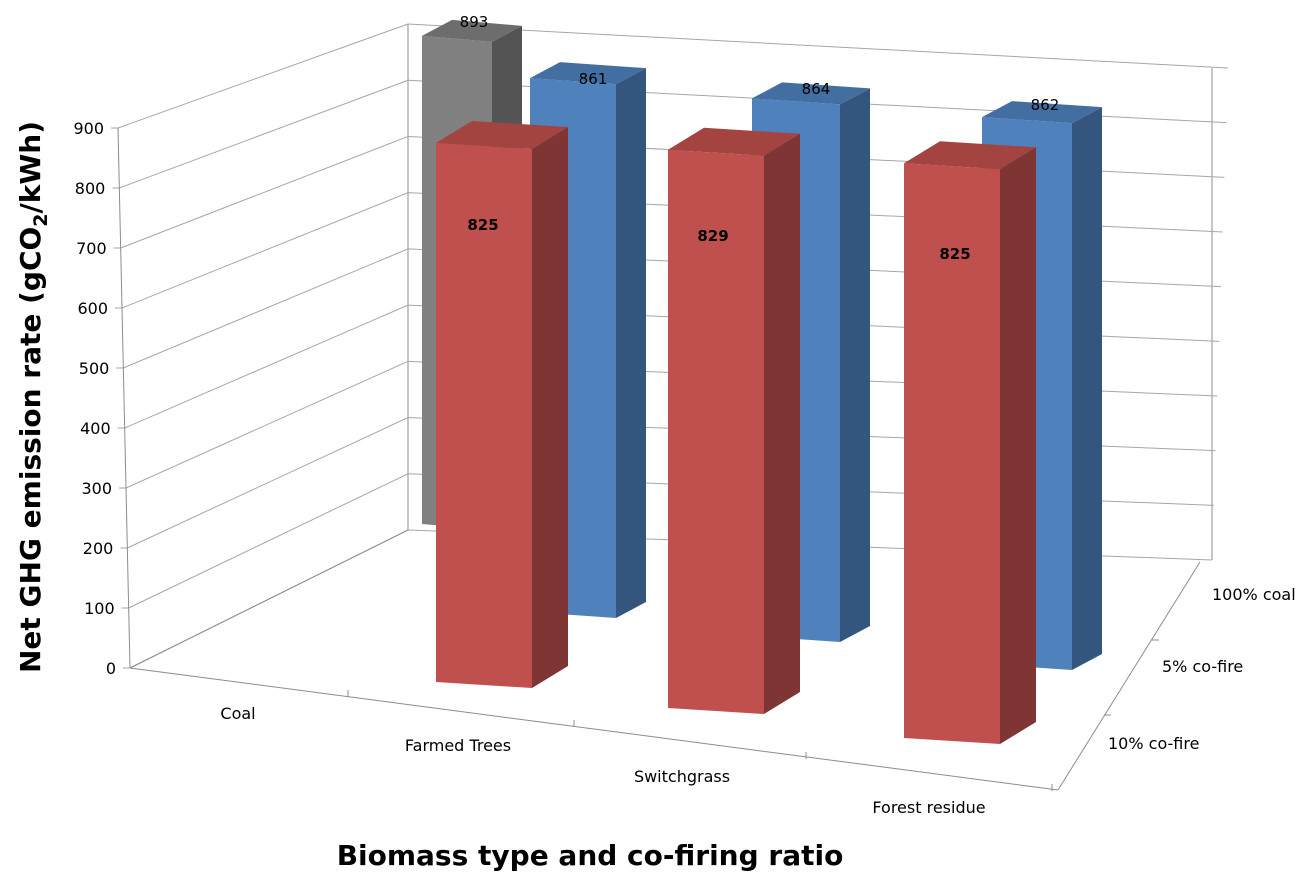 The height and width of the screenshot is (874, 1314). Describe the element at coordinates (237, 713) in the screenshot. I see `category-label-coal: Coal` at that location.